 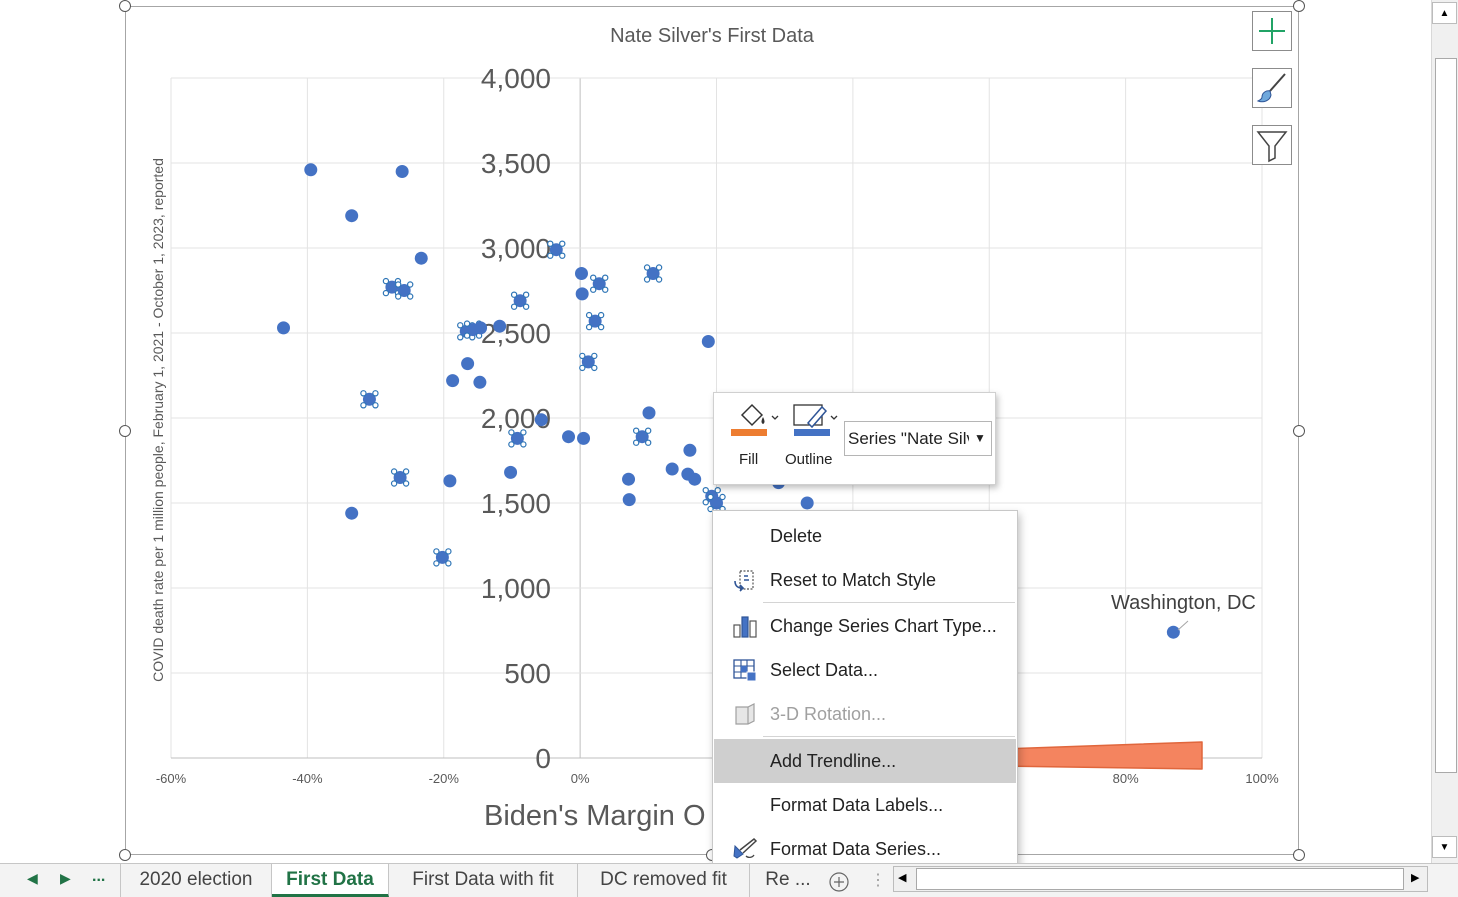 I want to click on menu-item-delete: Delete, so click(x=865, y=536).